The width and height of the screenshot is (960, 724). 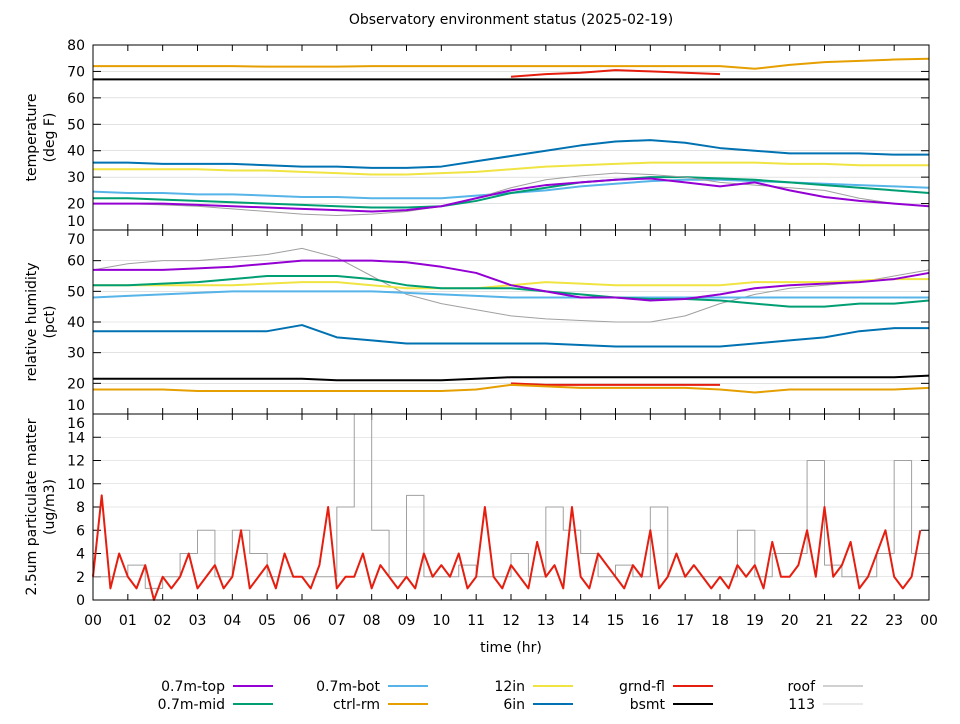 I want to click on x-tick-label: 03, so click(x=198, y=621).